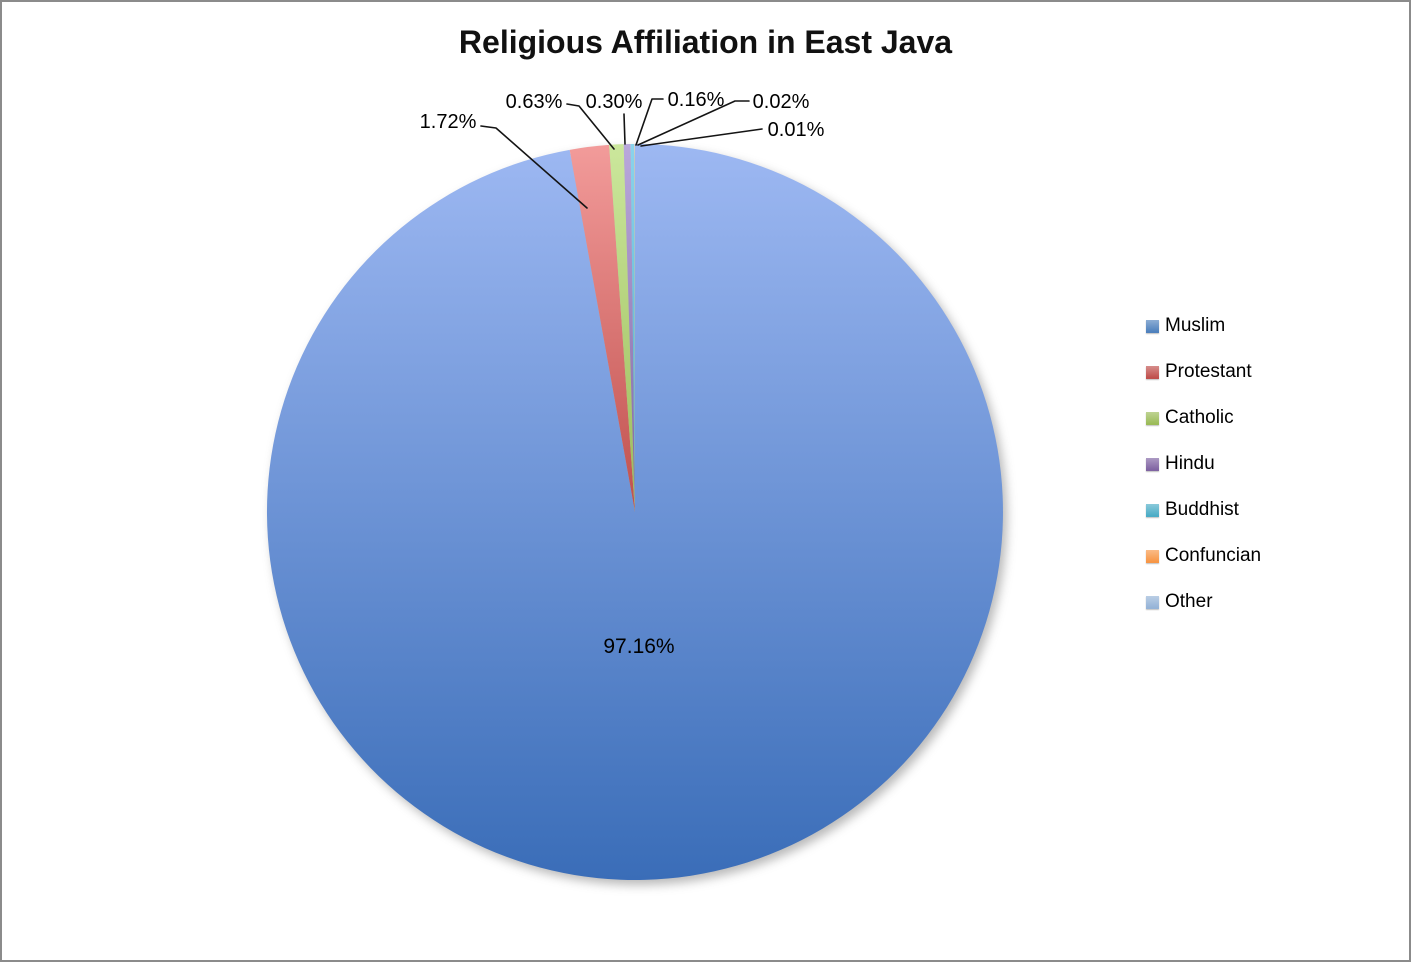  I want to click on leader-line-buddhist, so click(649, 122).